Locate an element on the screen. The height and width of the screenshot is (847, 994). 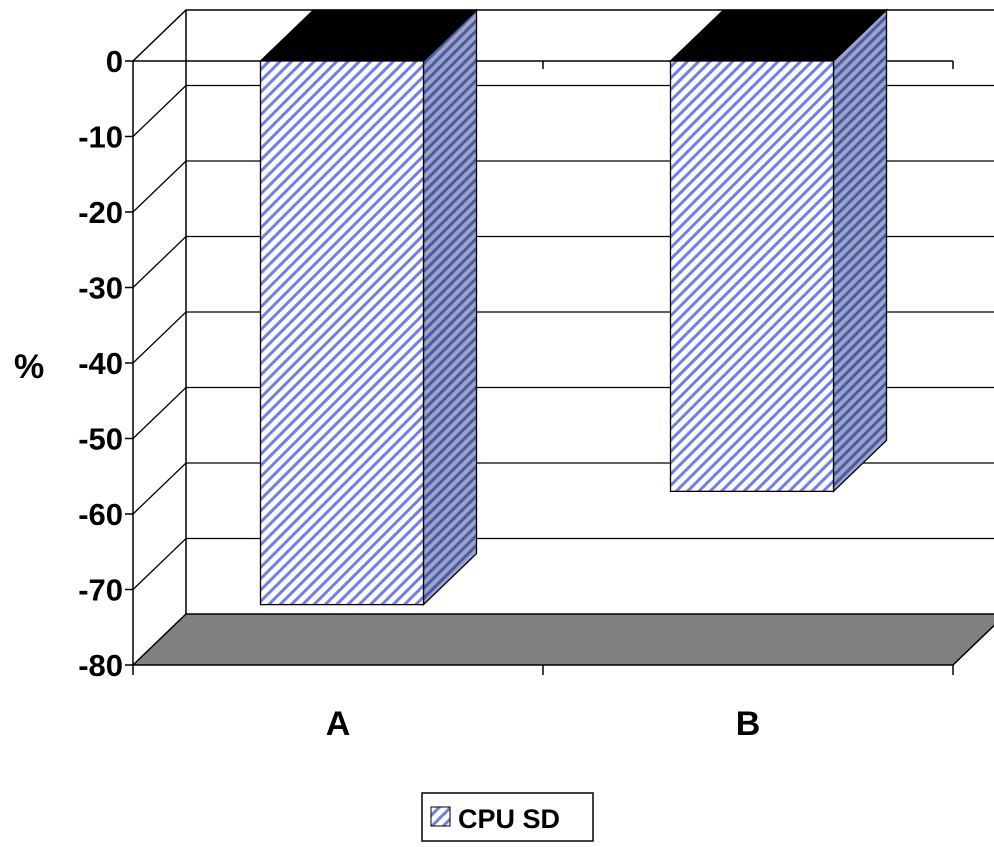
y-axis-title: % is located at coordinates (29, 367).